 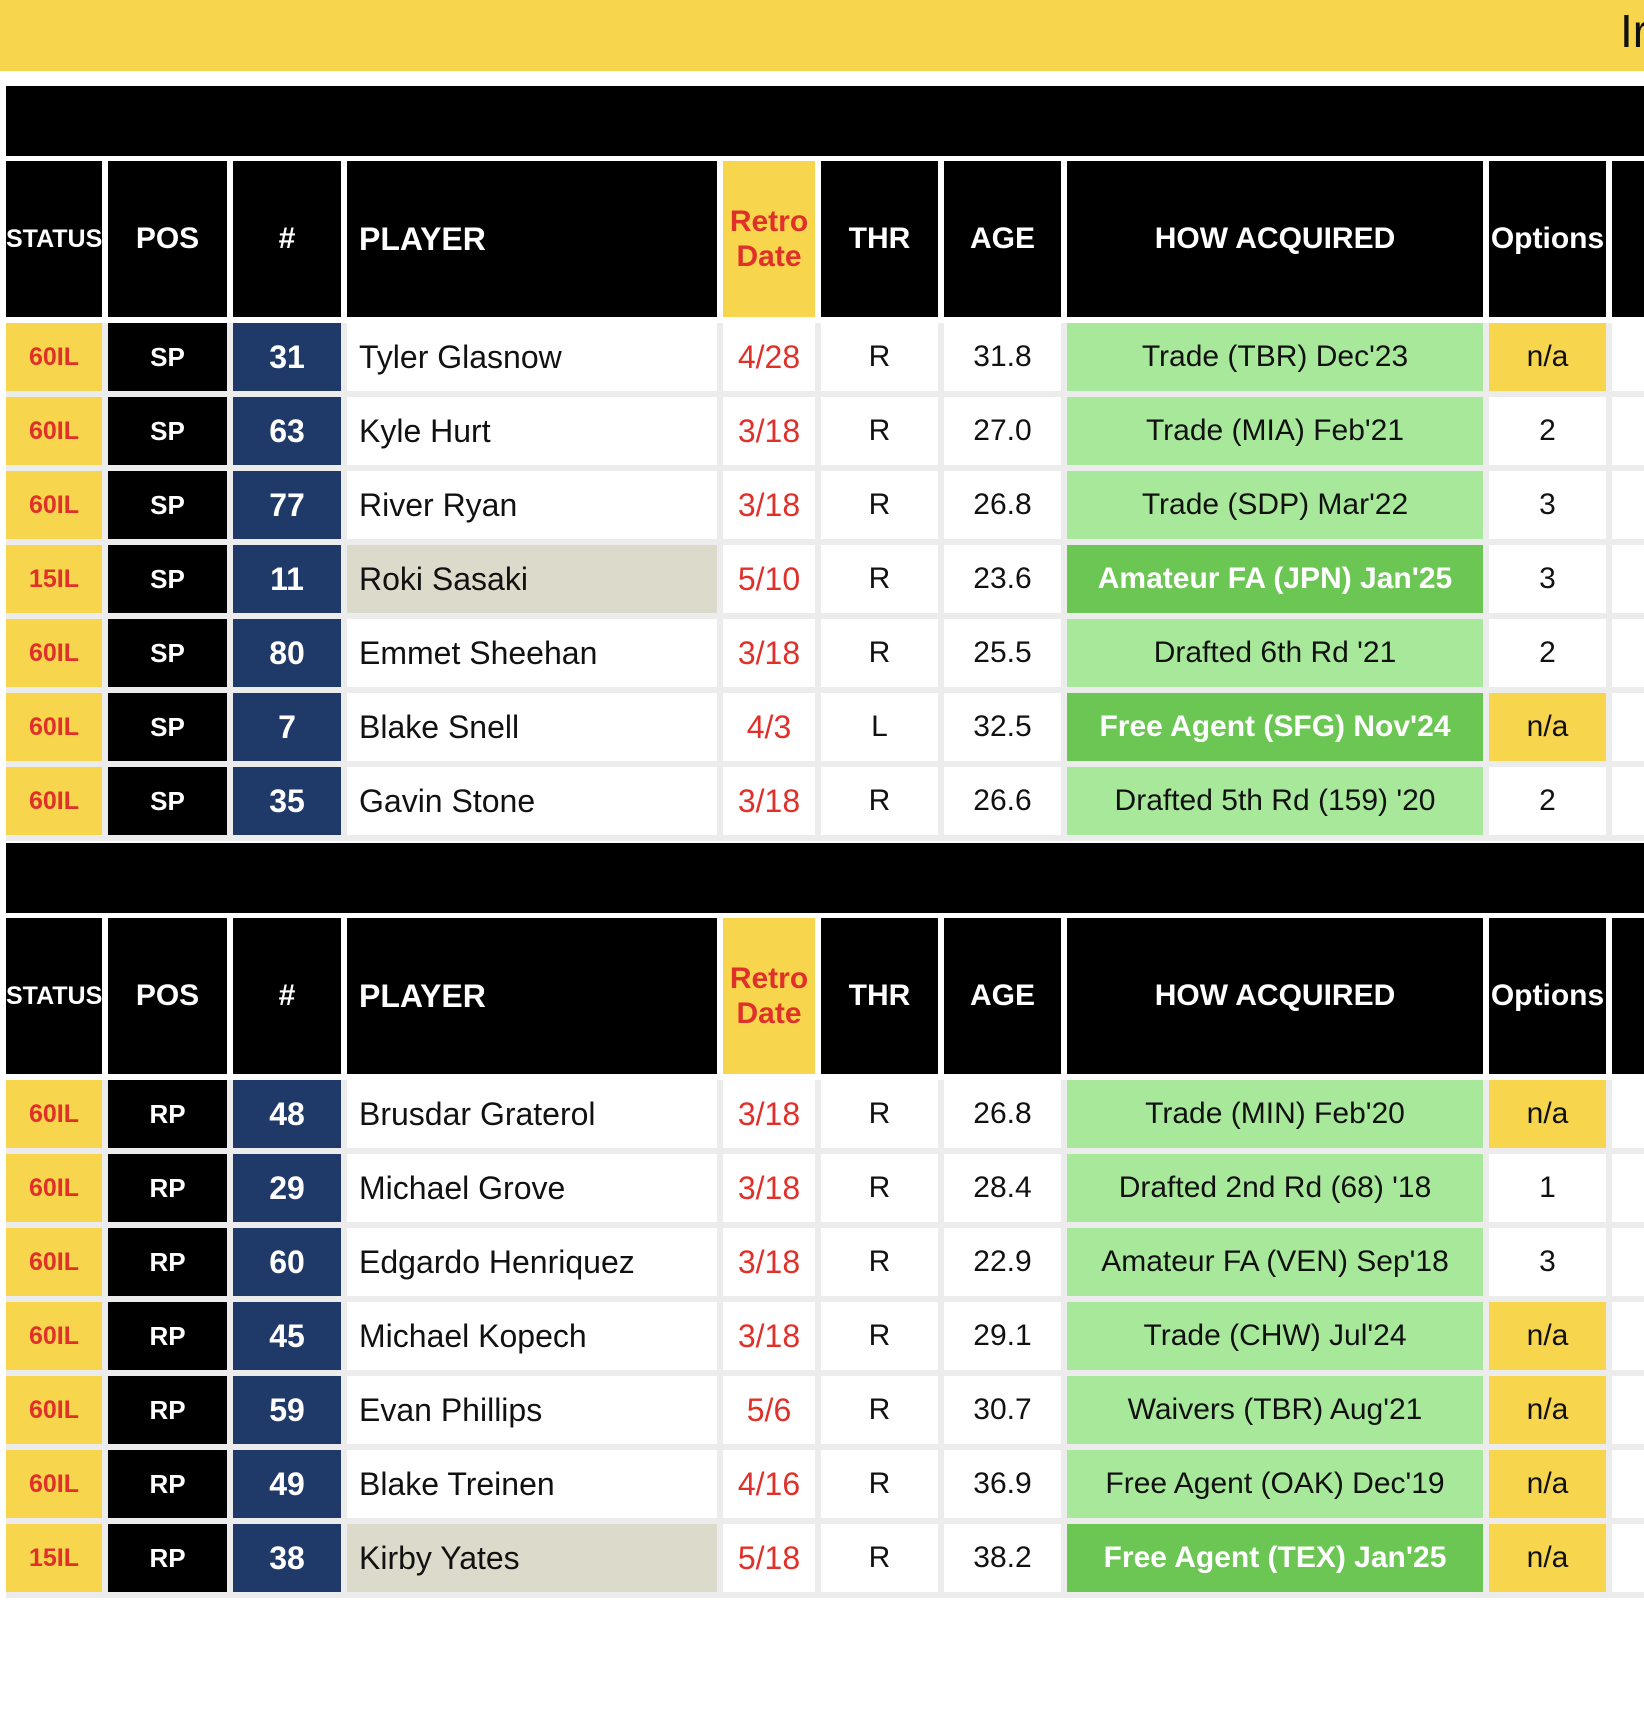 What do you see at coordinates (535, 1339) in the screenshot?
I see `player-name-cell: Michael Kopech` at bounding box center [535, 1339].